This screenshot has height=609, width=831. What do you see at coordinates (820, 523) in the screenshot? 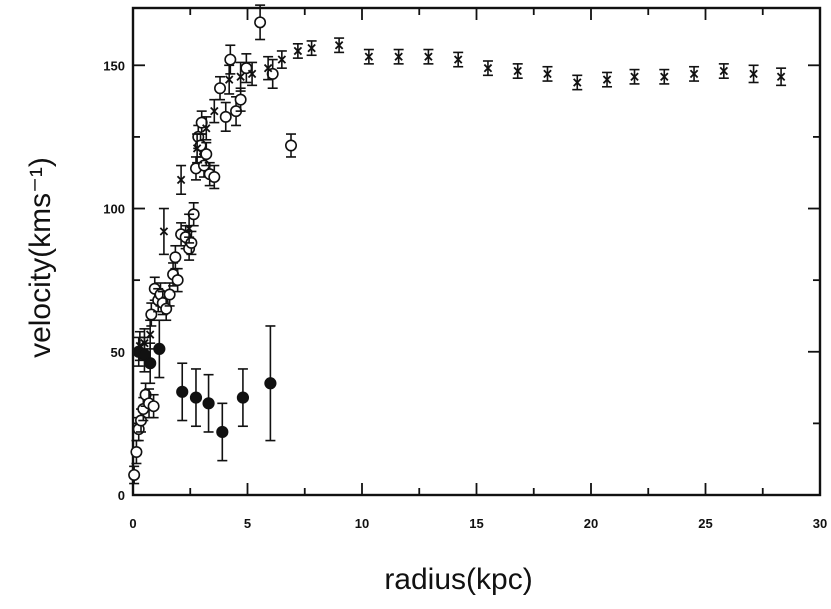
I see `x-tick-label: 30` at bounding box center [820, 523].